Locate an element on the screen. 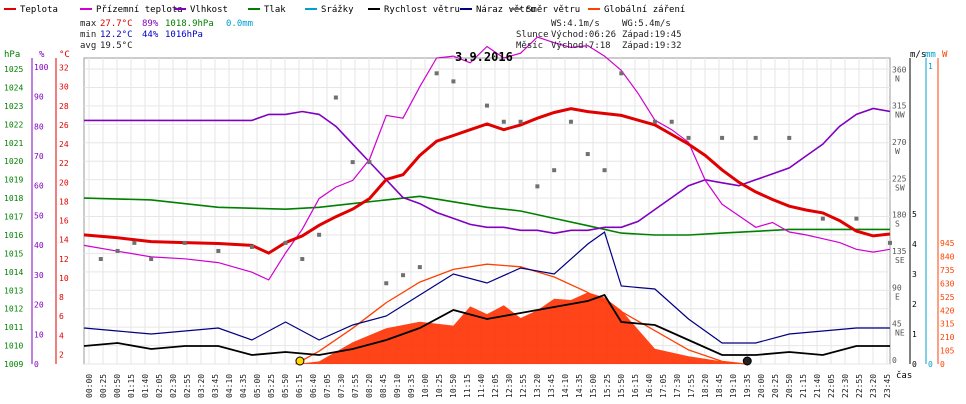 This screenshot has width=966, height=404. time-tick-label: 02:55 is located at coordinates (187, 386).